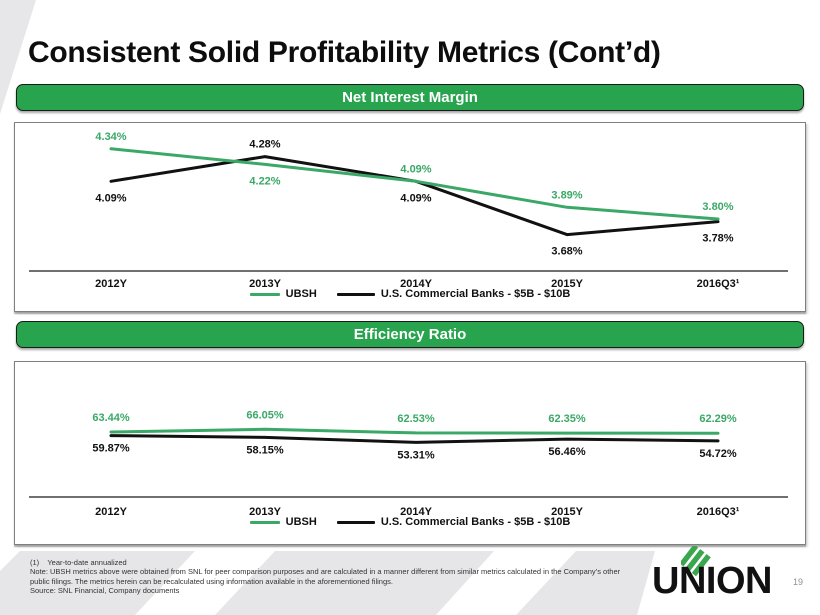 Image resolution: width=820 pixels, height=615 pixels. I want to click on union-logo: UNION, so click(722, 579).